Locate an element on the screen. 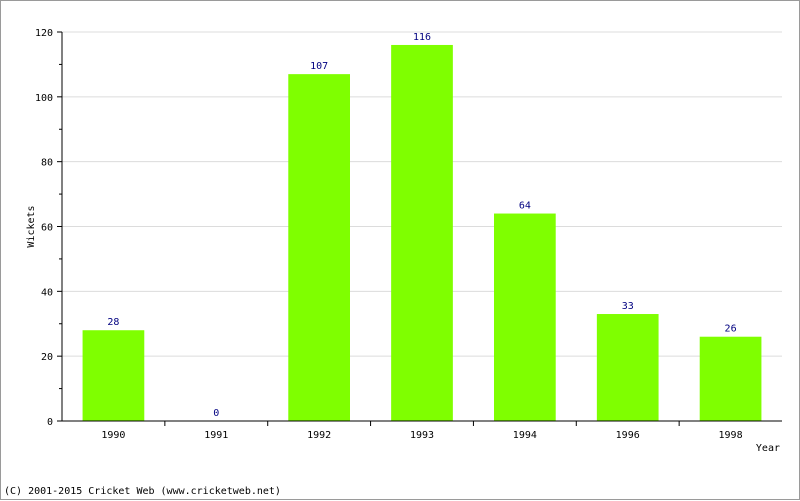  x-tick-label: 1998 is located at coordinates (731, 435).